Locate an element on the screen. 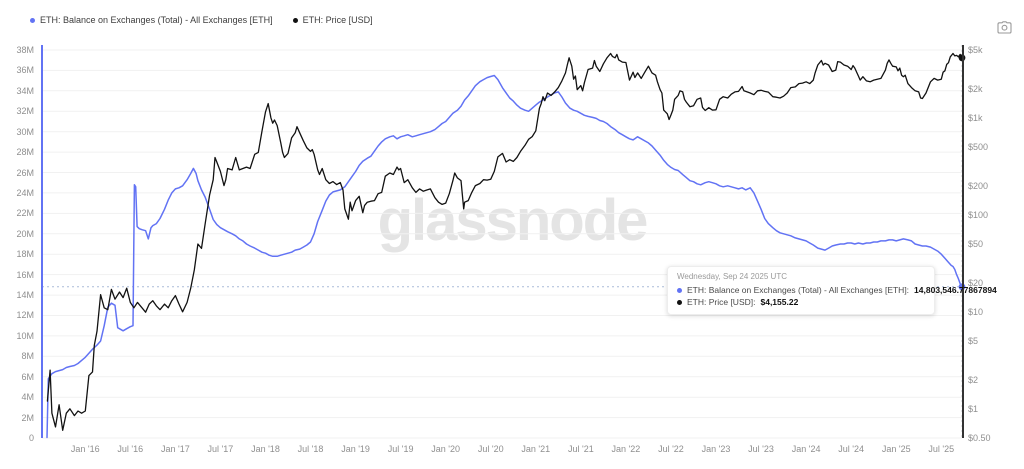  tooltip-price-label: ETH: Price [USD]: is located at coordinates (721, 302).